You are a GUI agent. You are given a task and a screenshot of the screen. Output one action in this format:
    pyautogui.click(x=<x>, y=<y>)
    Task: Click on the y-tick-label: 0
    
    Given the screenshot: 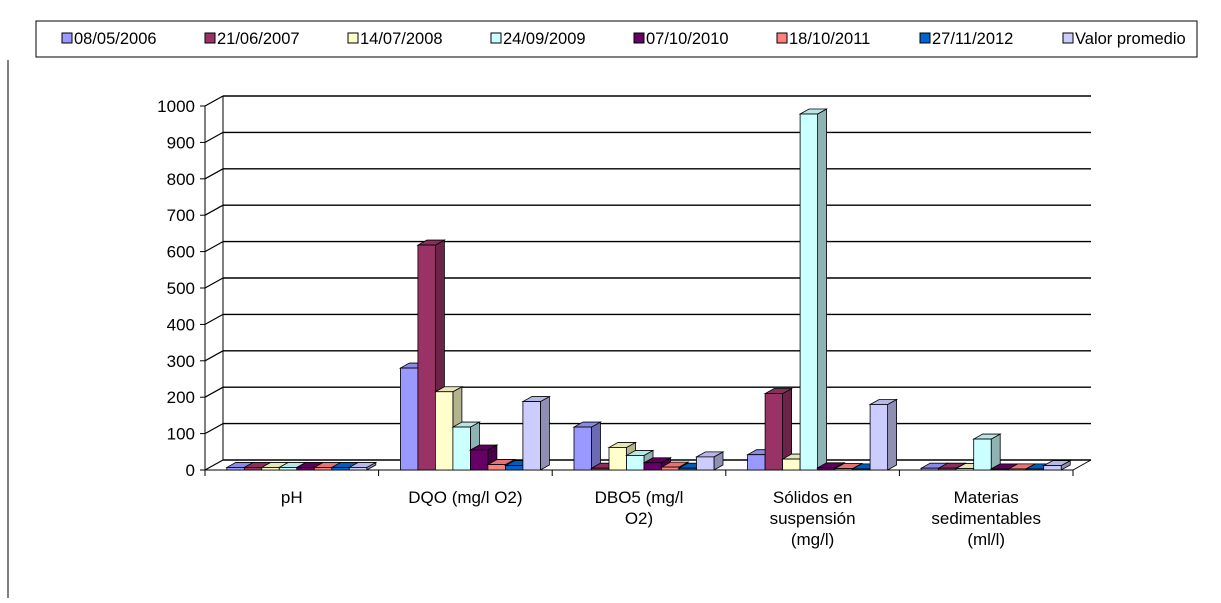 What is the action you would take?
    pyautogui.click(x=190, y=470)
    